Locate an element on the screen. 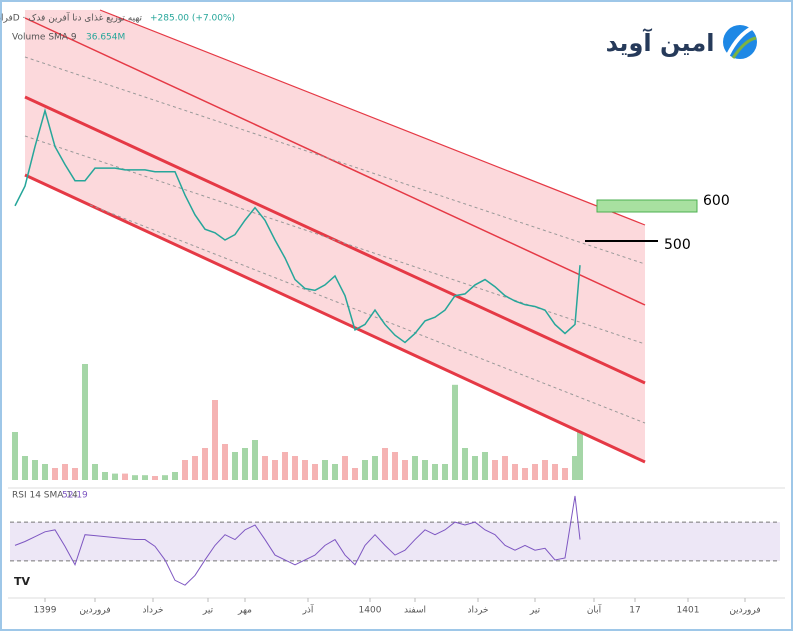  tv-logo: TV is located at coordinates (22, 581).